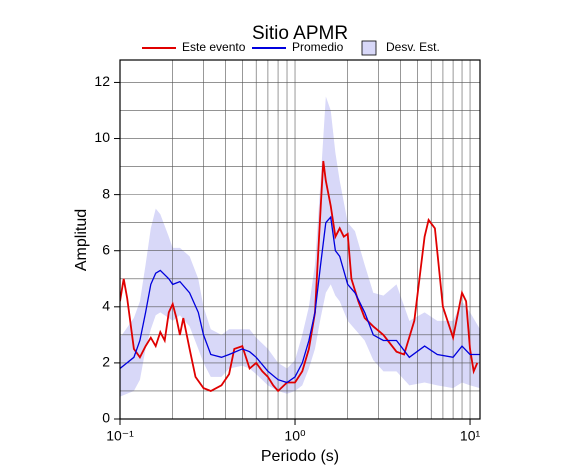 The height and width of the screenshot is (475, 586). What do you see at coordinates (106, 249) in the screenshot?
I see `y-tick-label: 6` at bounding box center [106, 249].